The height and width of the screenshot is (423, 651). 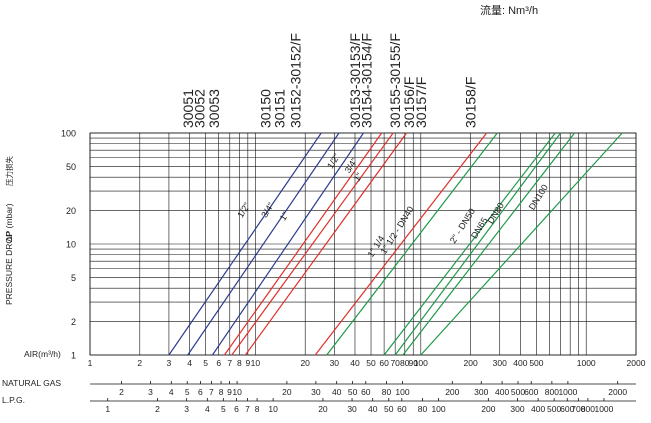 What do you see at coordinates (538, 197) in the screenshot?
I see `curve-label: DN100` at bounding box center [538, 197].